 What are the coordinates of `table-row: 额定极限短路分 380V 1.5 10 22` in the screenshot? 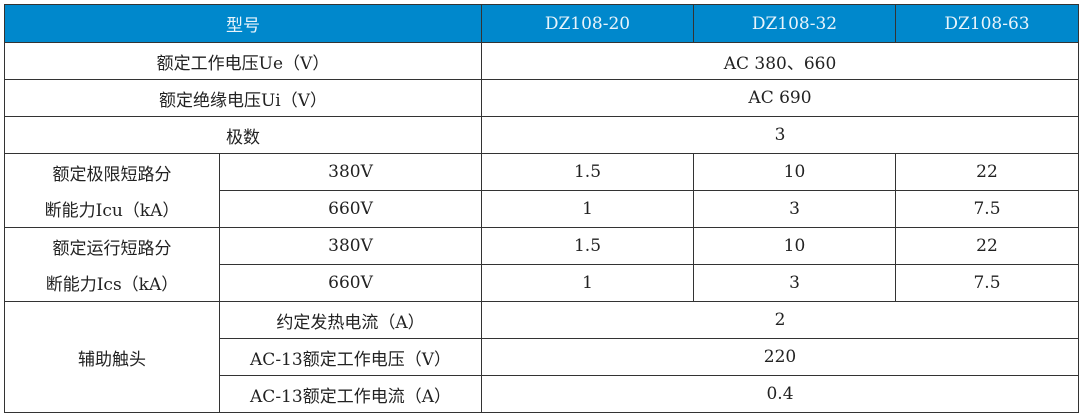 It's located at (541, 172).